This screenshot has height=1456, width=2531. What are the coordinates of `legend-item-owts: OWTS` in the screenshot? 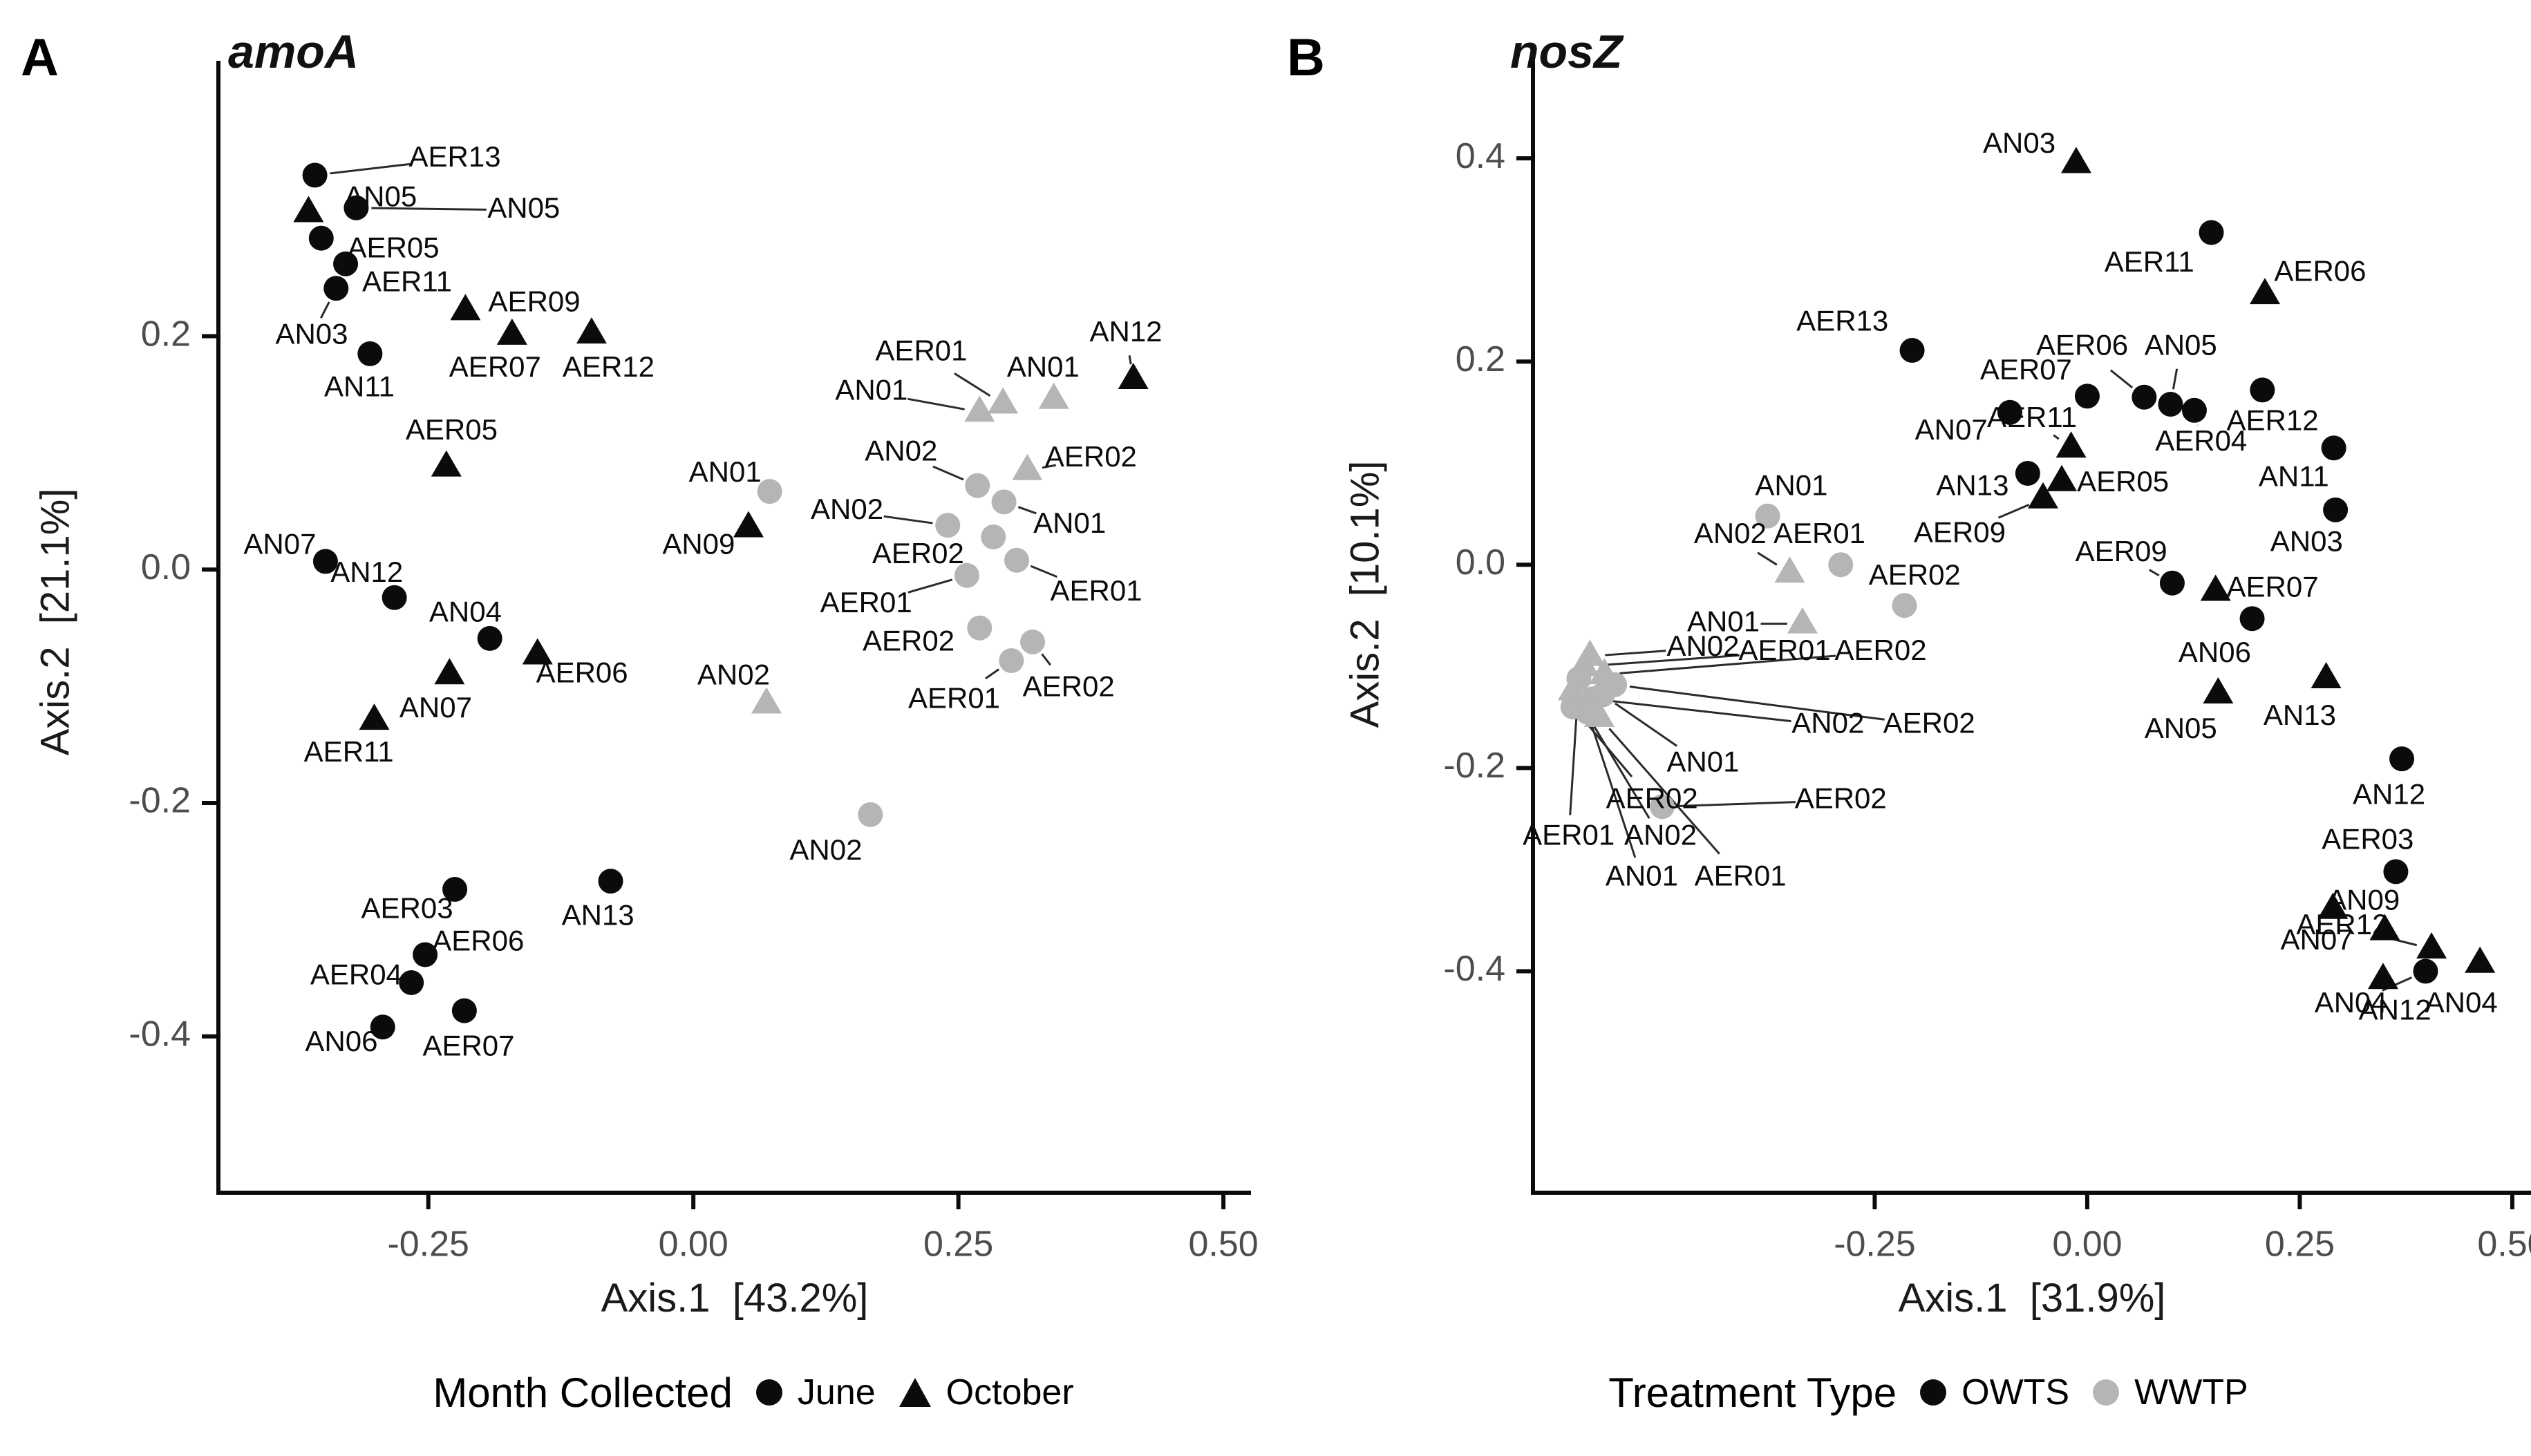 It's located at (1995, 1392).